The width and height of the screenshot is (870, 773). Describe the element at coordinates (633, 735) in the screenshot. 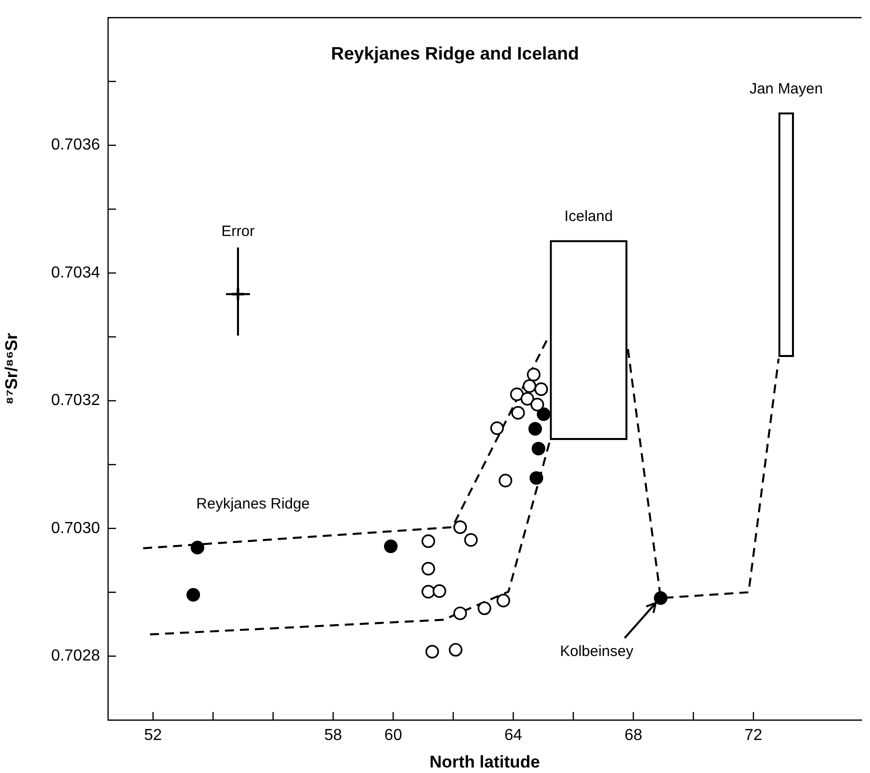

I see `x-tick-label: 68` at that location.